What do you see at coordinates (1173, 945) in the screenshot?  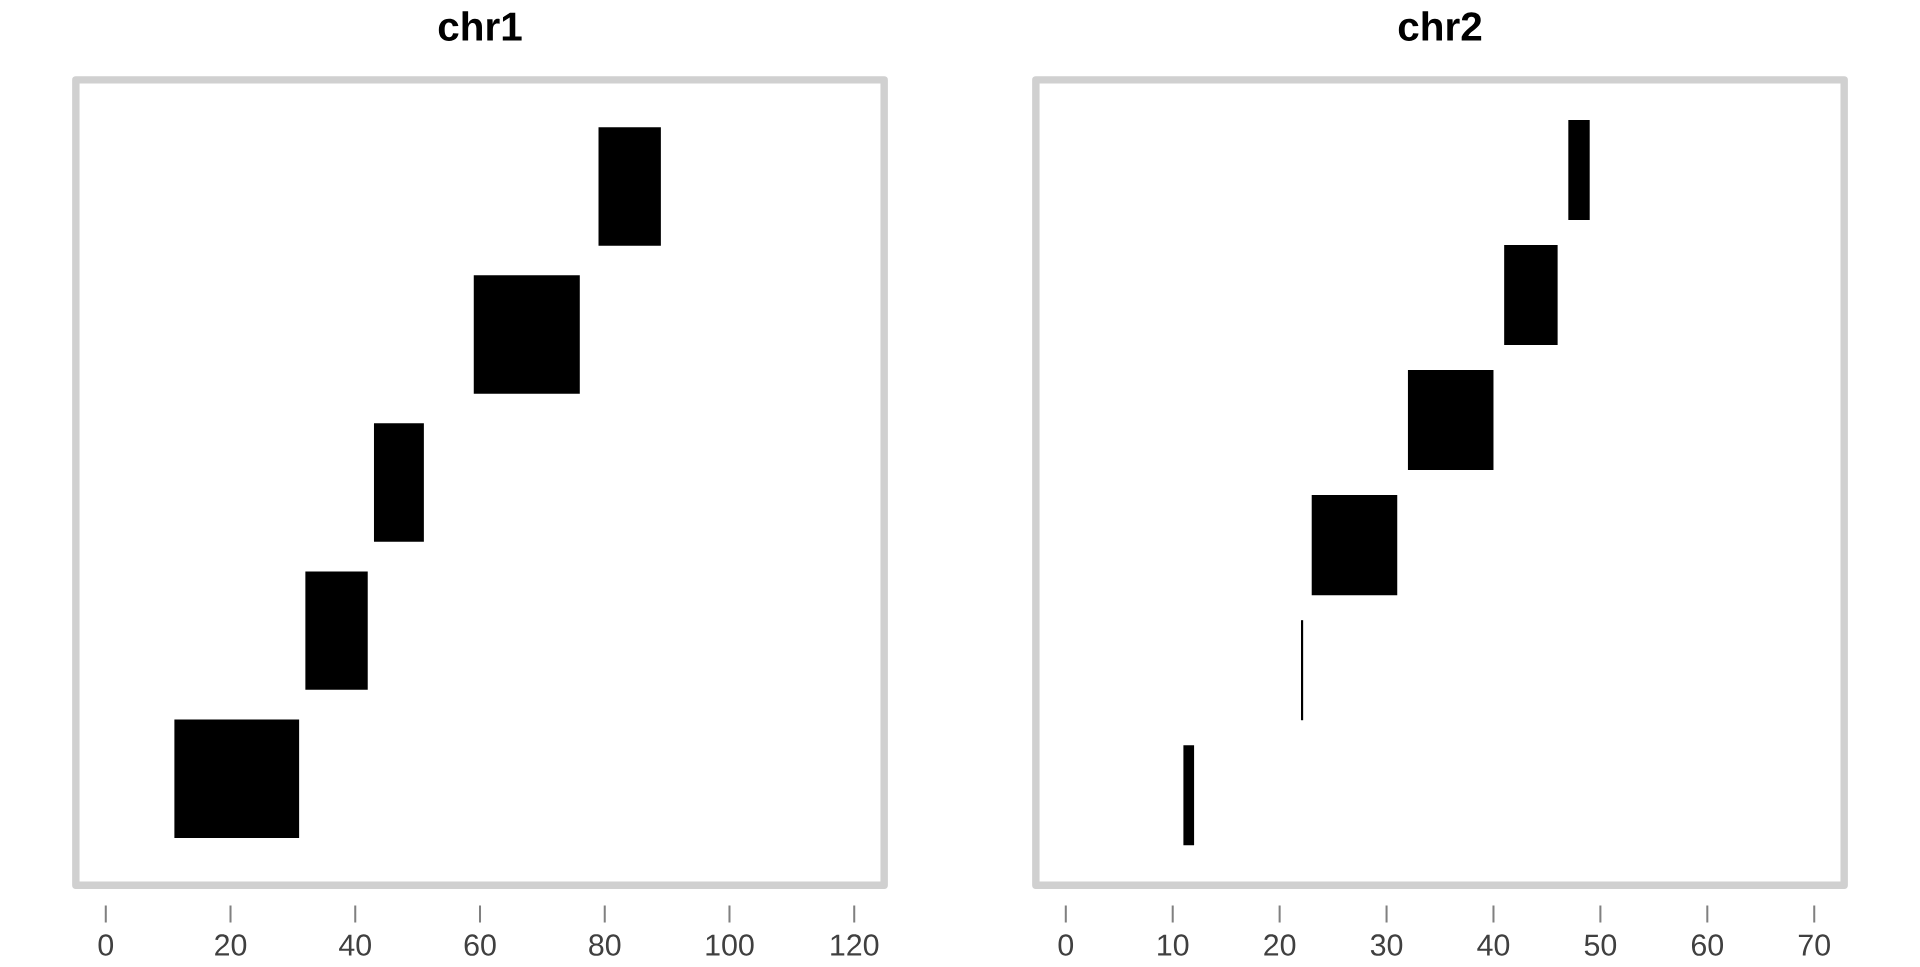 I see `x-tick-label: 10` at bounding box center [1173, 945].